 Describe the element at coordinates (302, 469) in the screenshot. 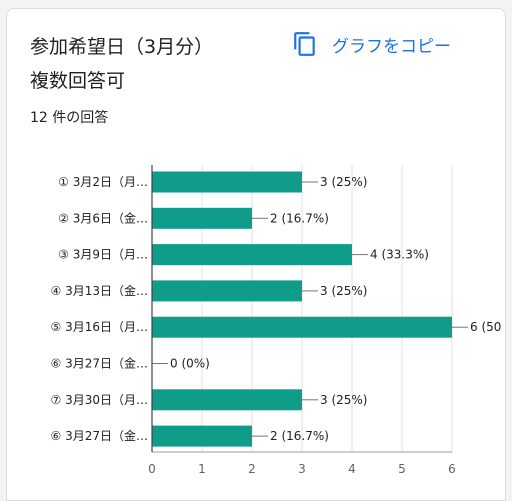

I see `x-tick-label: 3` at that location.